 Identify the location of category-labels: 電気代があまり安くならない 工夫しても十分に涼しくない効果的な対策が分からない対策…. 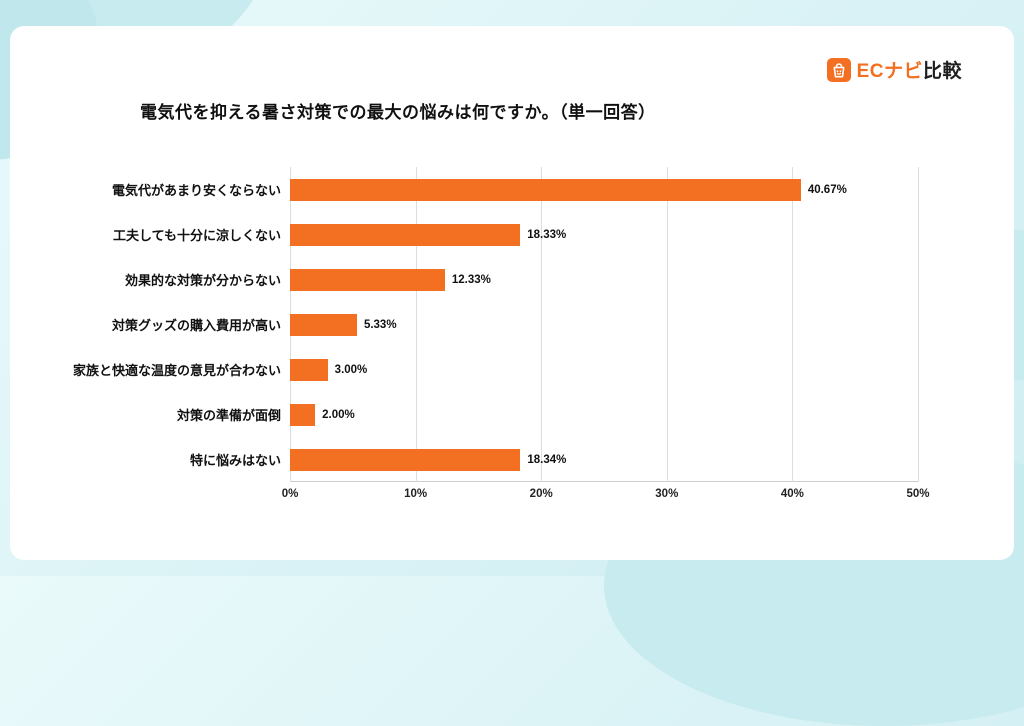
(150, 336).